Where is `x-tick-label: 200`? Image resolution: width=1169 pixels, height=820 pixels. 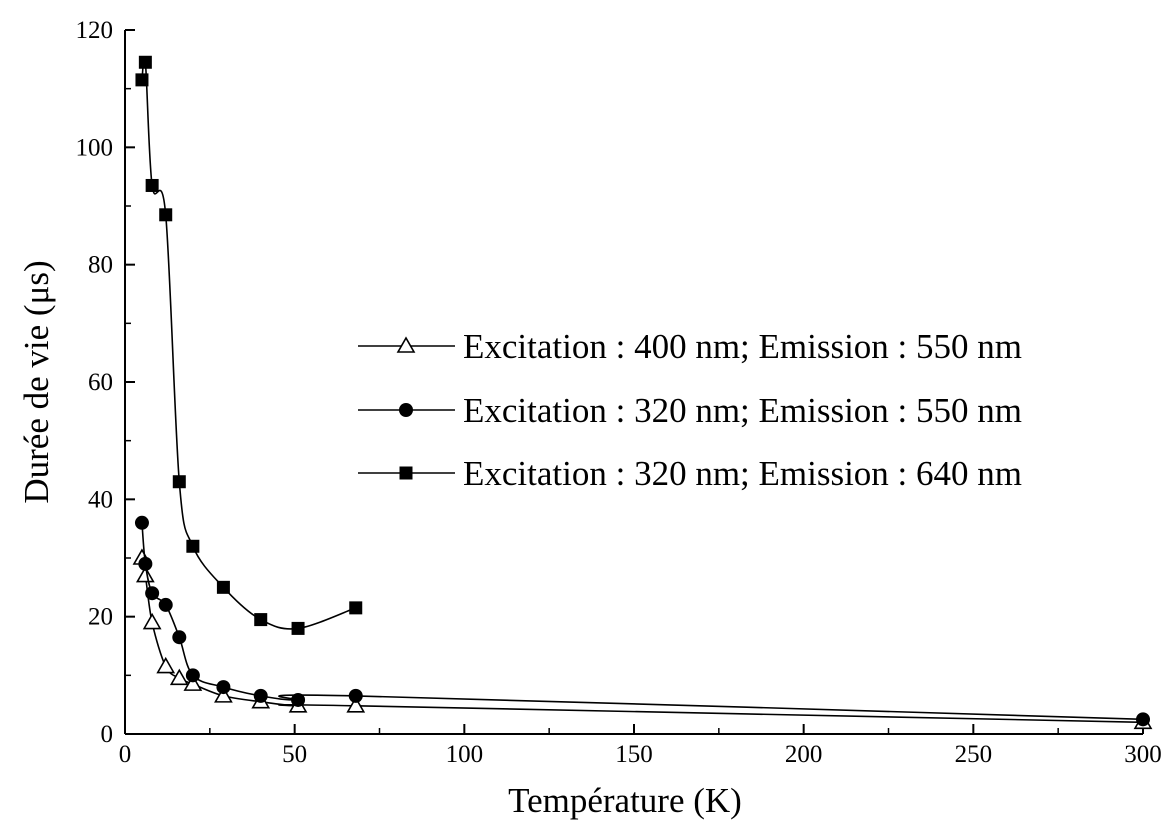
x-tick-label: 200 is located at coordinates (804, 754).